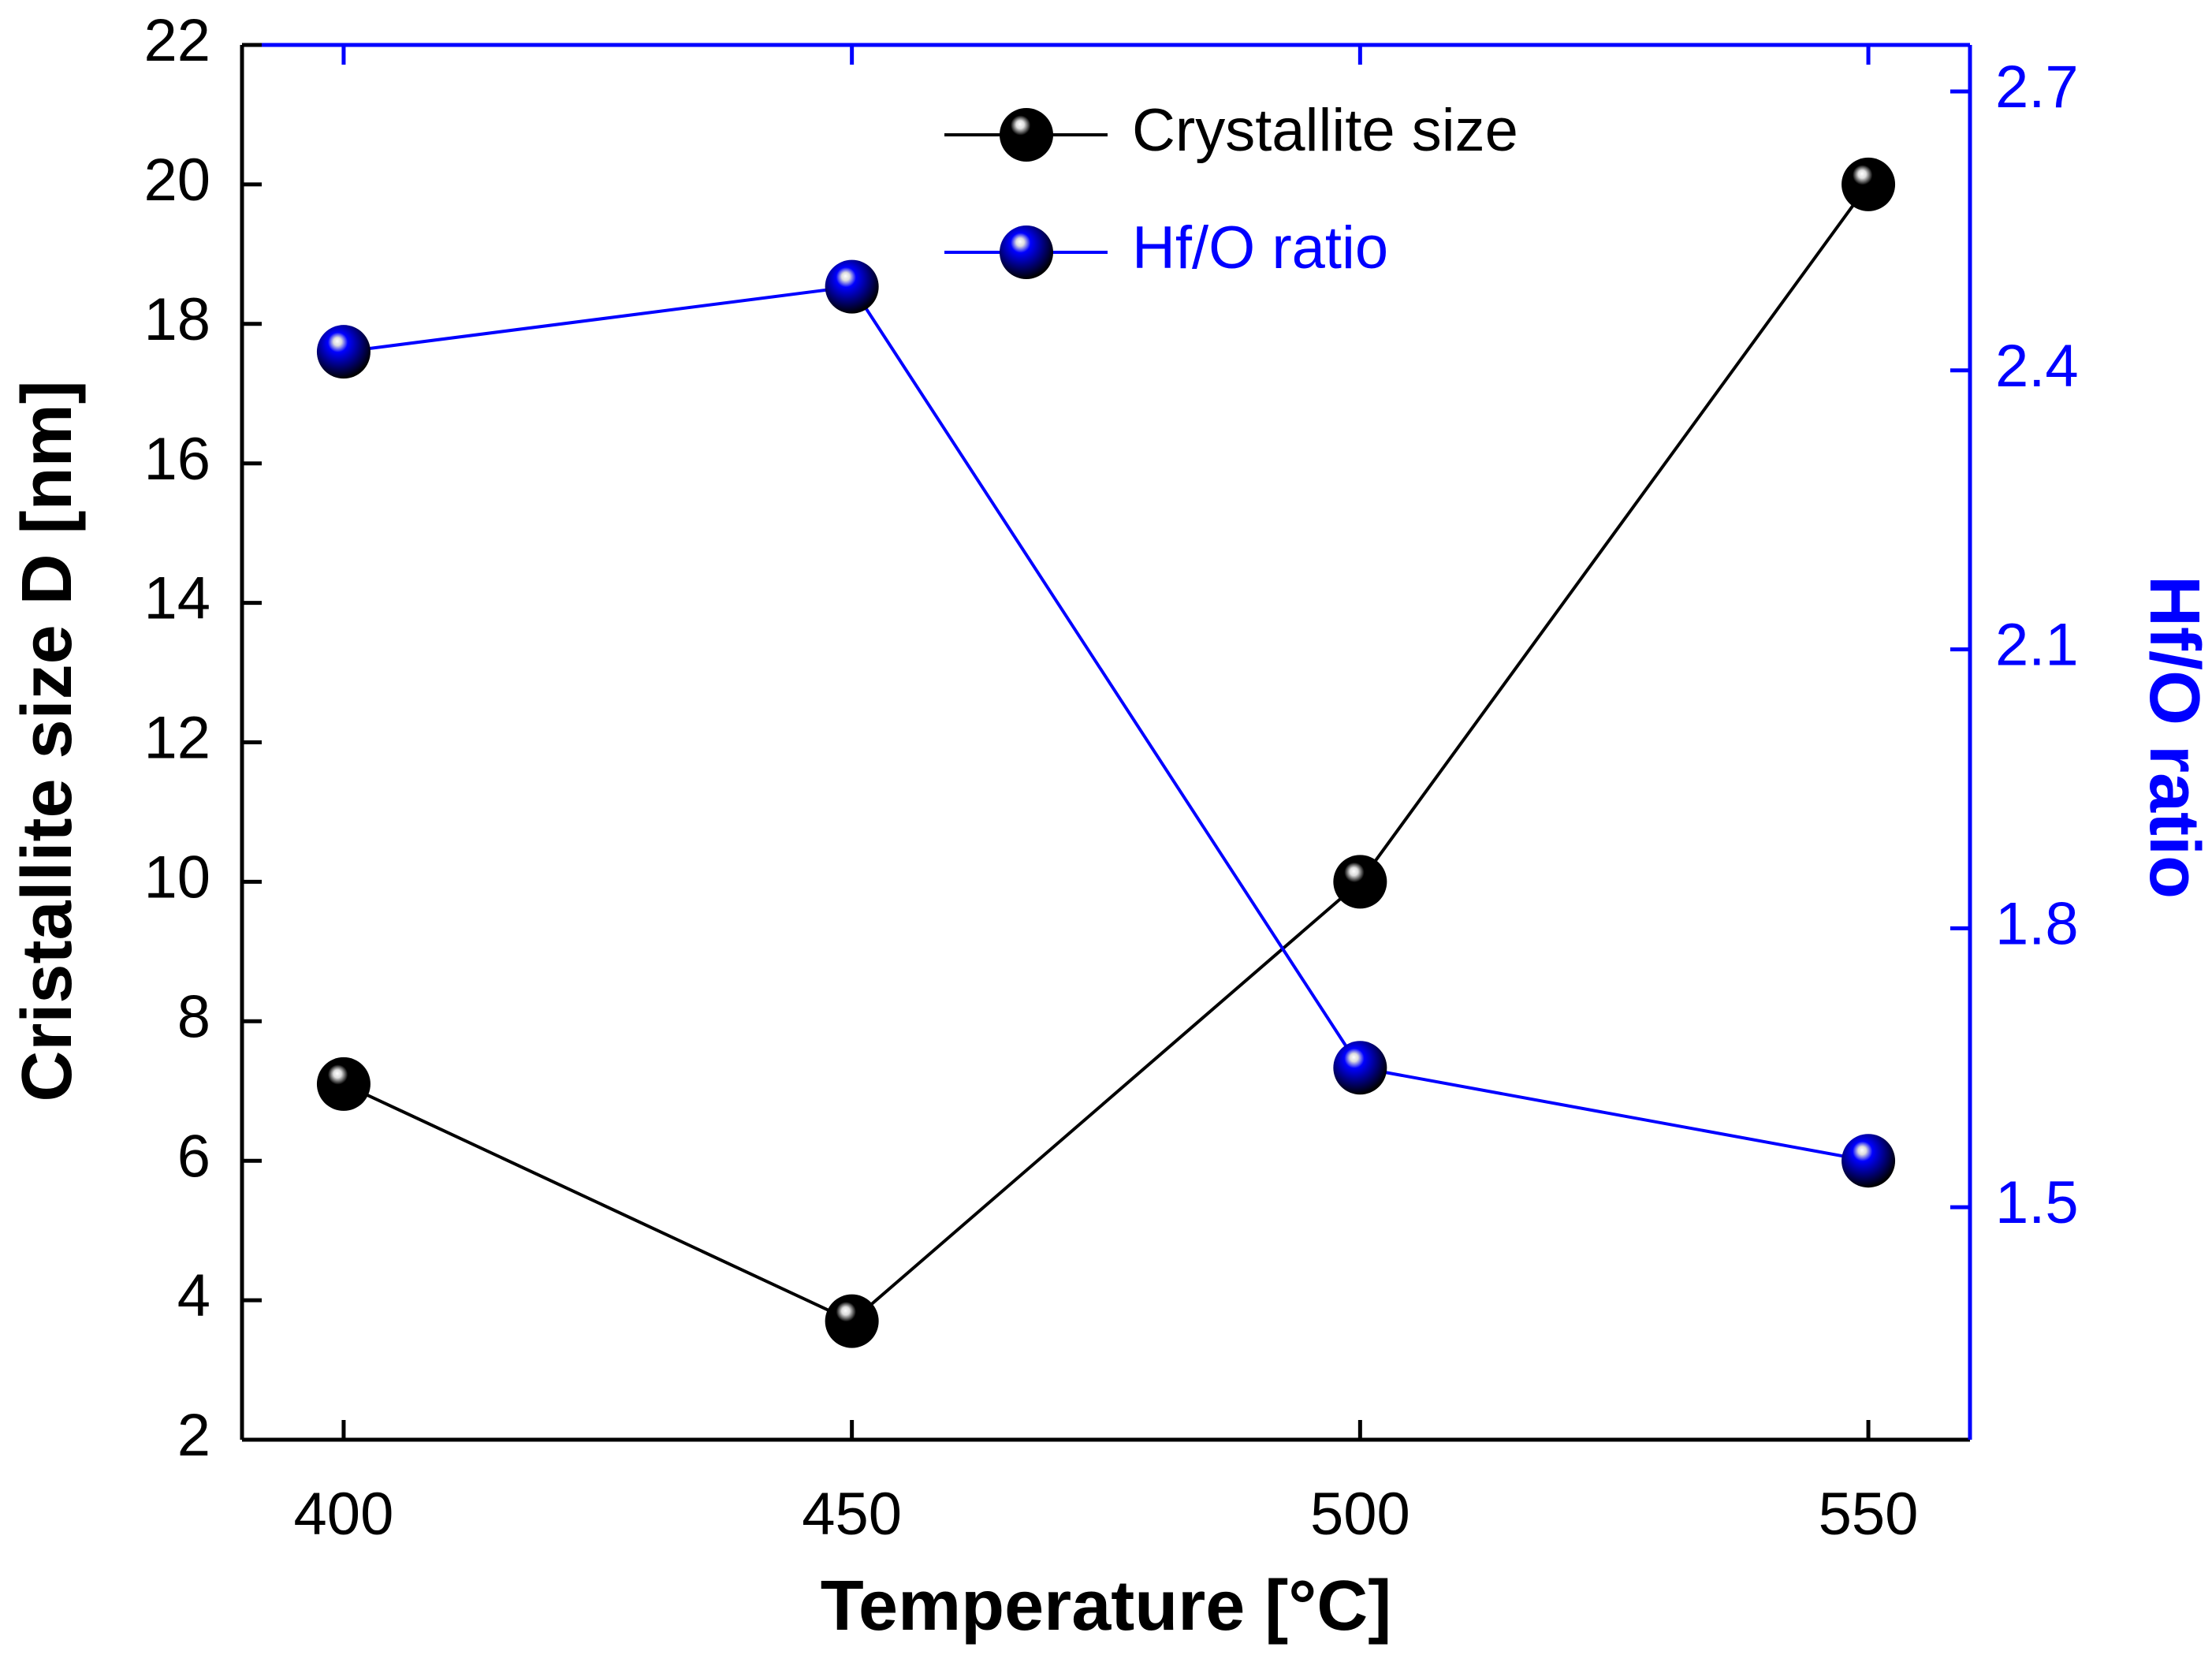 The width and height of the screenshot is (2212, 1666). Describe the element at coordinates (193, 1017) in the screenshot. I see `y-tick-label: 8` at that location.